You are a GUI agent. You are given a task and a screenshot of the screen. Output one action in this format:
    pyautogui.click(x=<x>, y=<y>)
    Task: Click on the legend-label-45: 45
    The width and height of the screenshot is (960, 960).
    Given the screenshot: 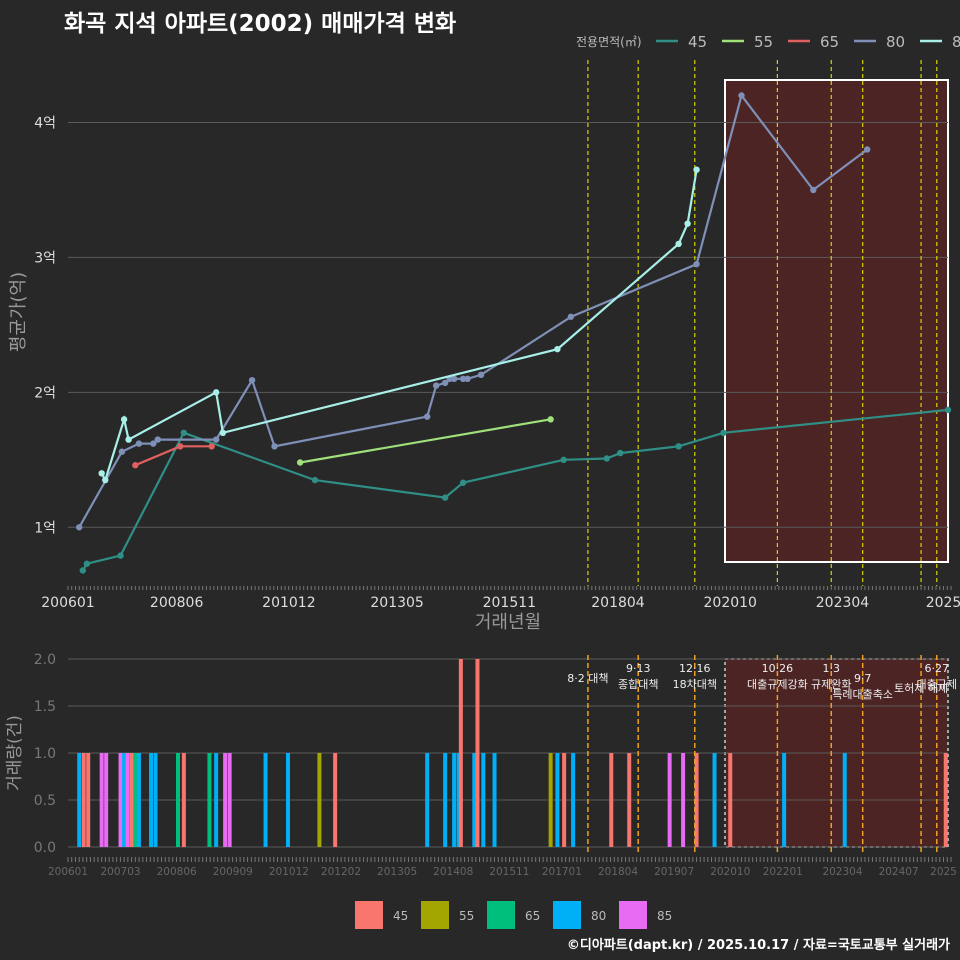 What is the action you would take?
    pyautogui.click(x=697, y=42)
    